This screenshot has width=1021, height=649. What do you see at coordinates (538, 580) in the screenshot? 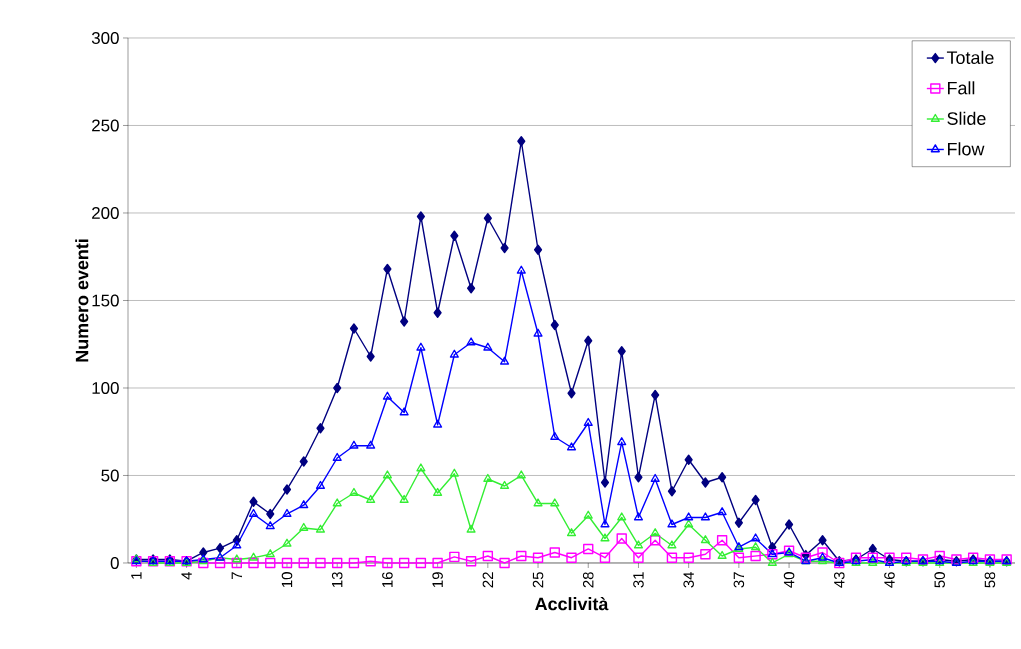
I see `x-tick-label: 25` at bounding box center [538, 580].